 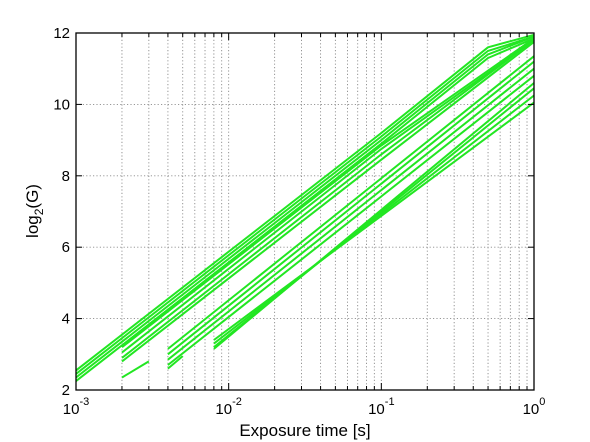 What do you see at coordinates (61, 33) in the screenshot?
I see `y-tick-label: 12` at bounding box center [61, 33].